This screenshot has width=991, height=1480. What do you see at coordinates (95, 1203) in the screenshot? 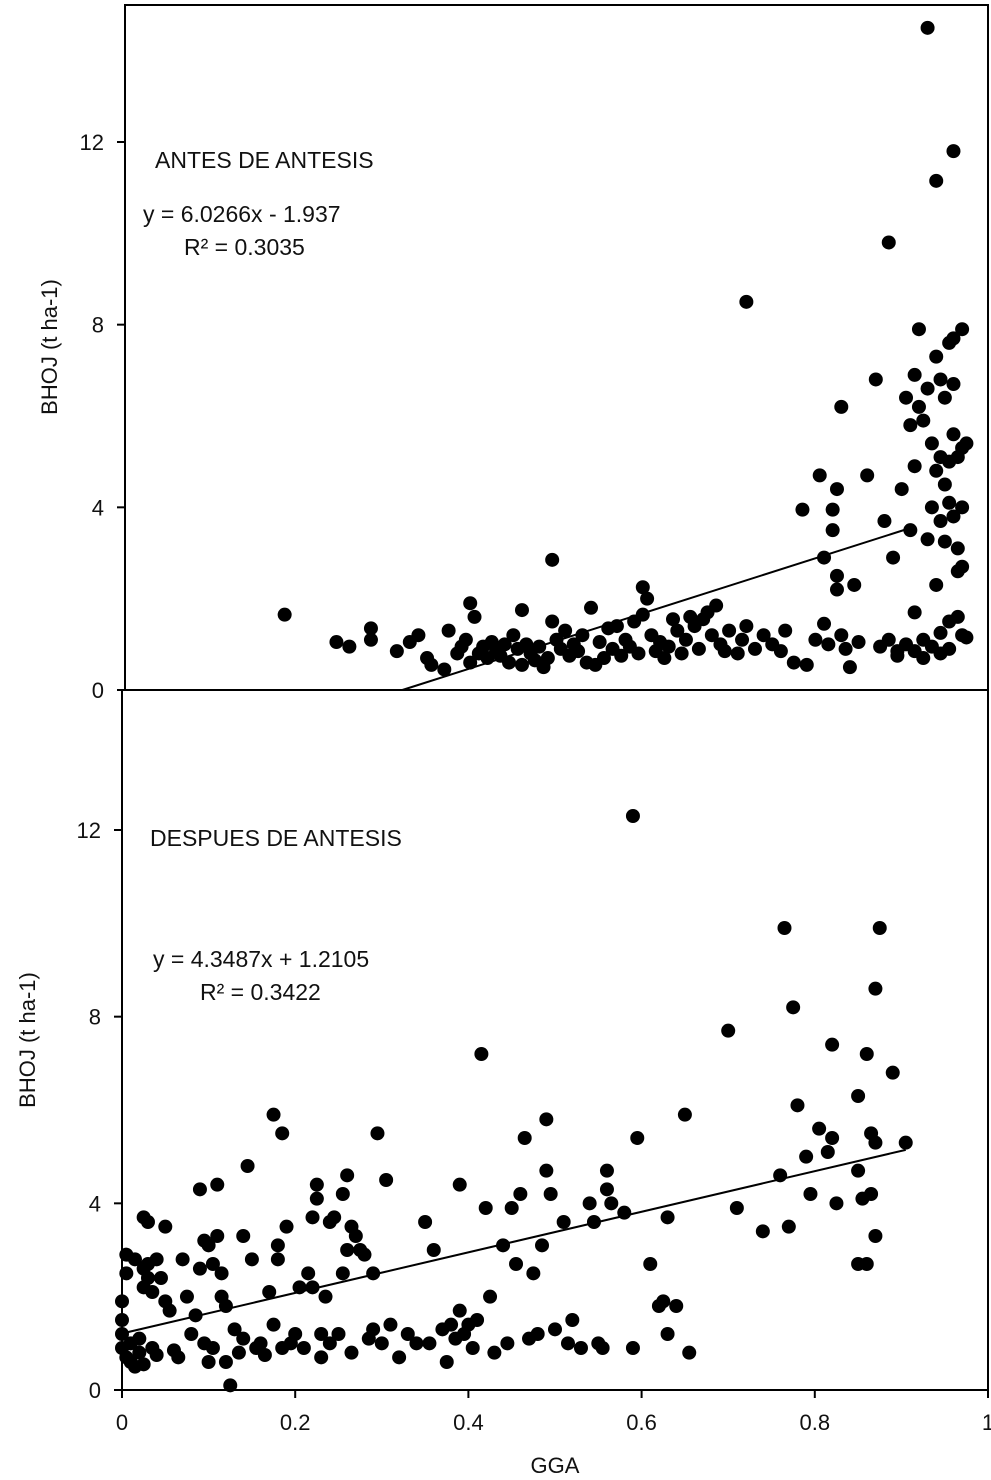
I see `y-tick-label: 4` at bounding box center [95, 1203].